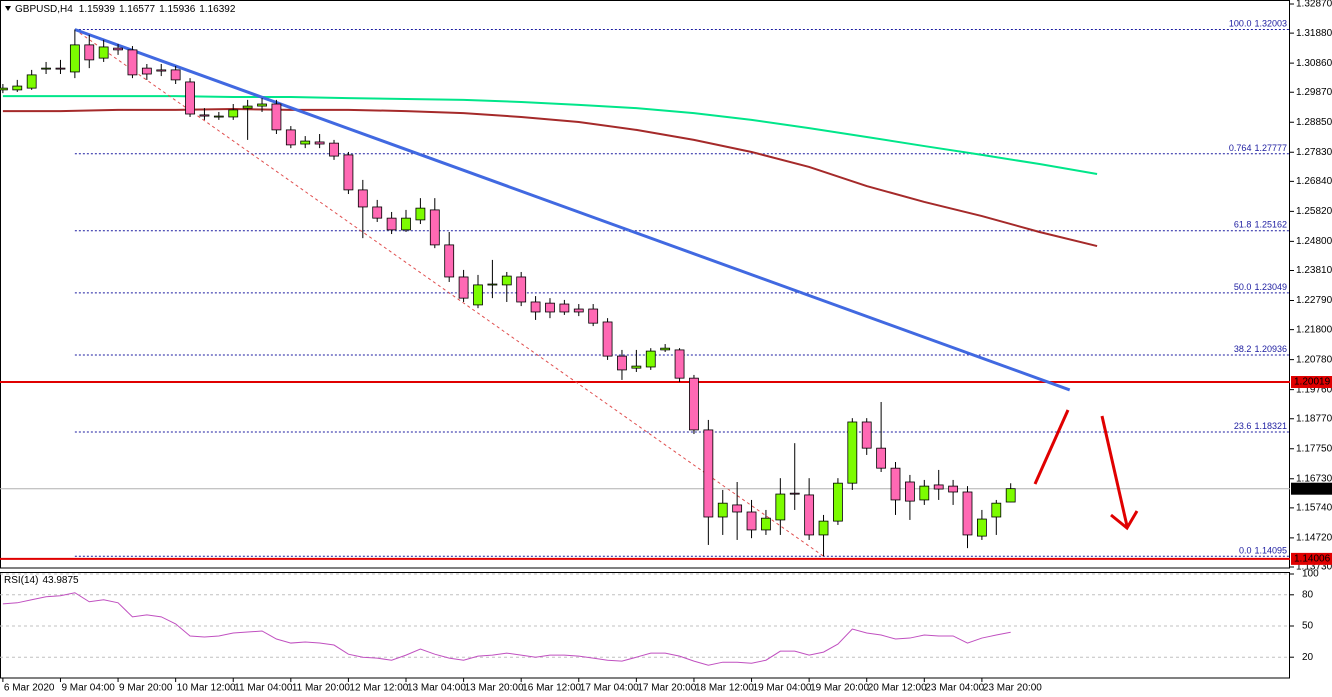 The height and width of the screenshot is (697, 1332). I want to click on header-open: 1.15939, so click(97, 9).